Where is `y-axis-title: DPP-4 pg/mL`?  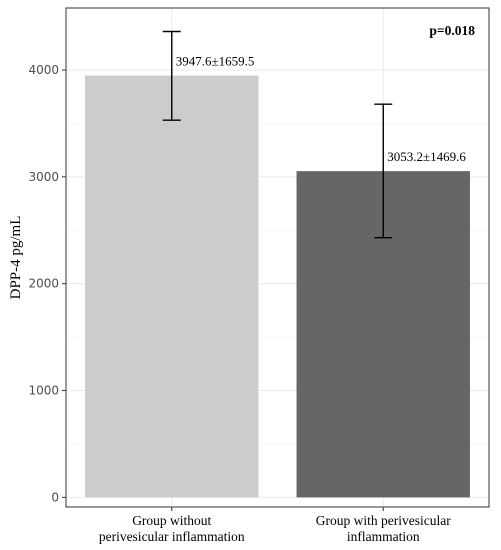 y-axis-title: DPP-4 pg/mL is located at coordinates (16, 258).